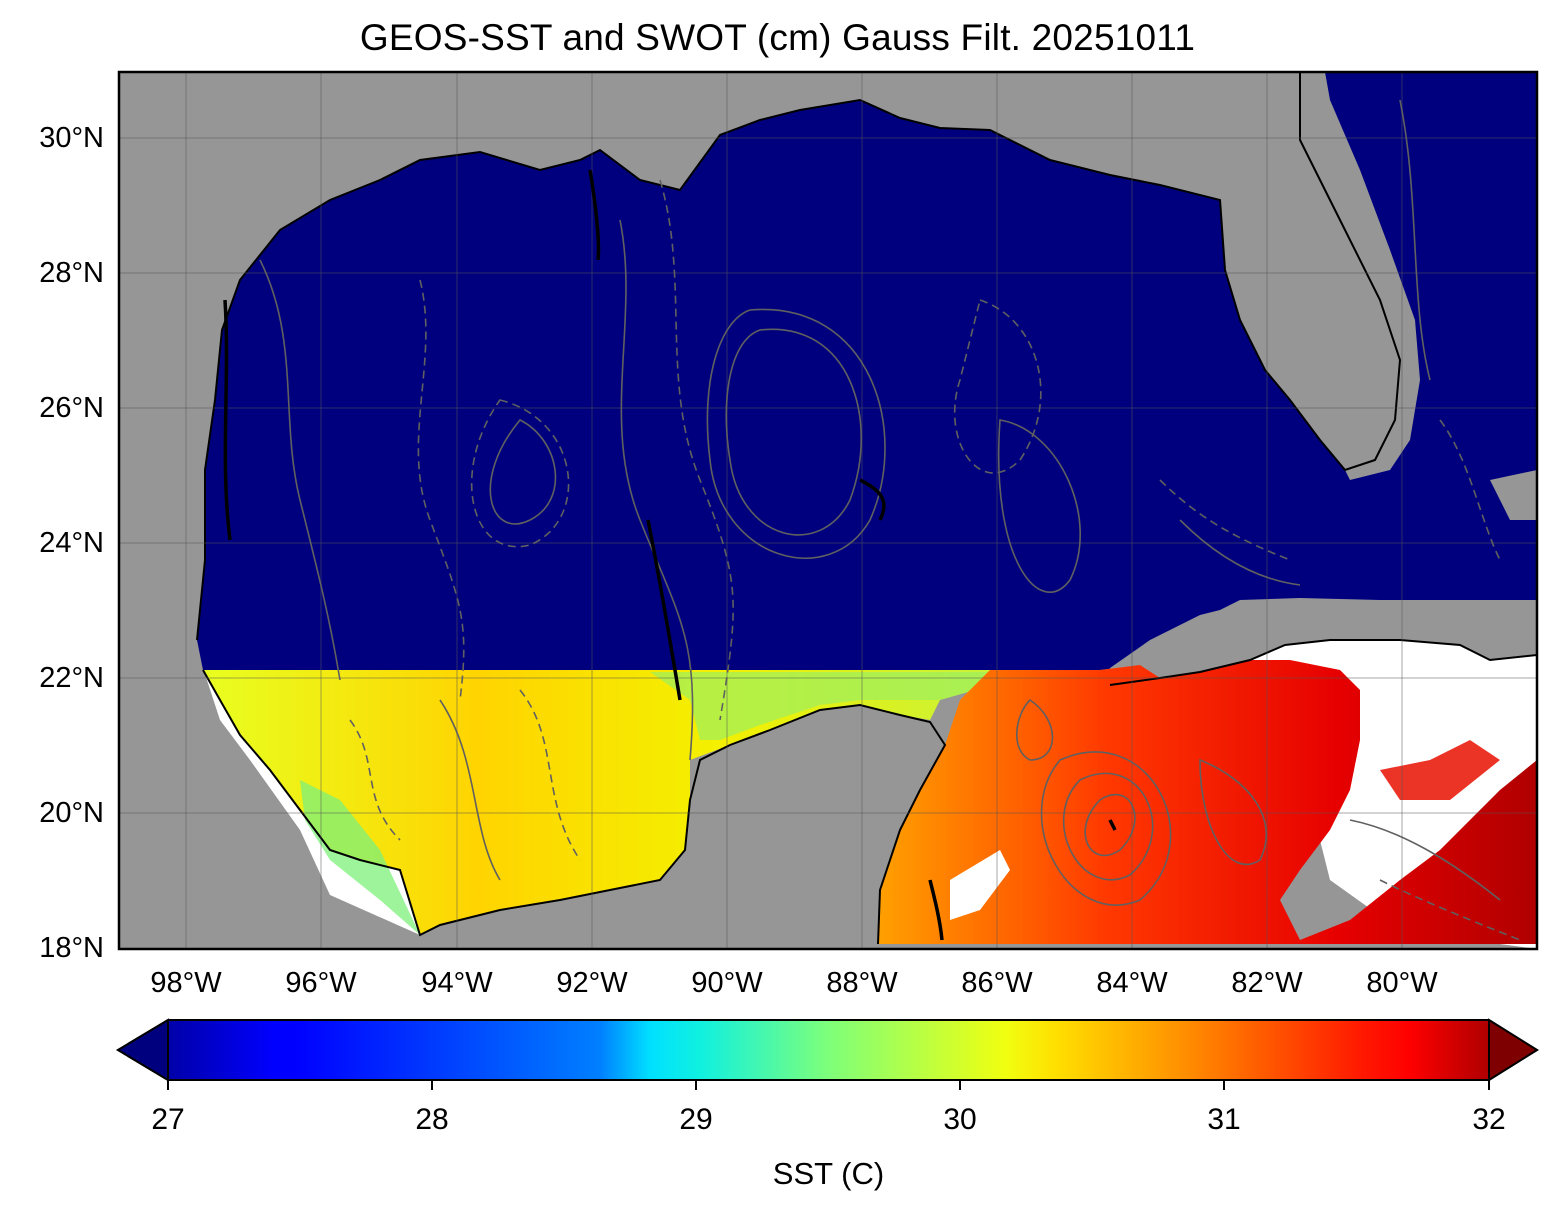 This screenshot has height=1213, width=1555. I want to click on x-tick-label: 84°W, so click(1132, 983).